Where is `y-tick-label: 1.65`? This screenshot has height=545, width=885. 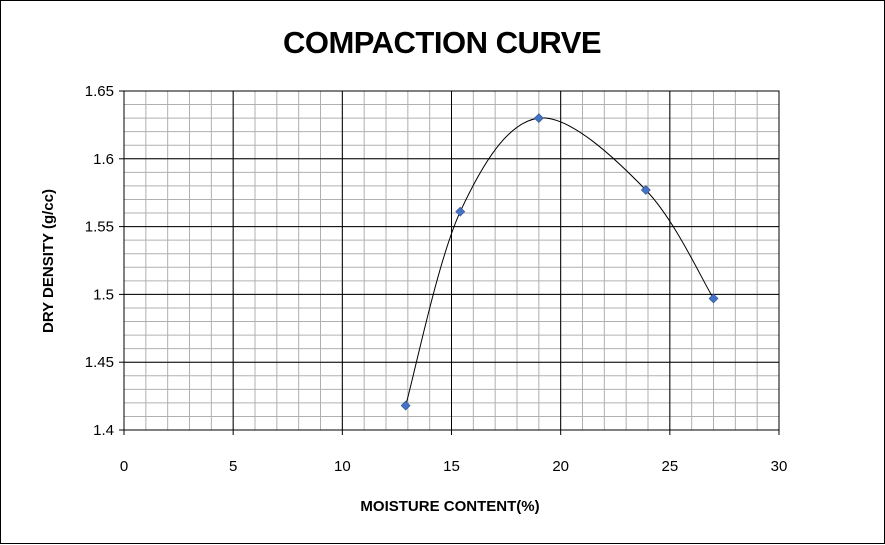
y-tick-label: 1.65 is located at coordinates (99, 91).